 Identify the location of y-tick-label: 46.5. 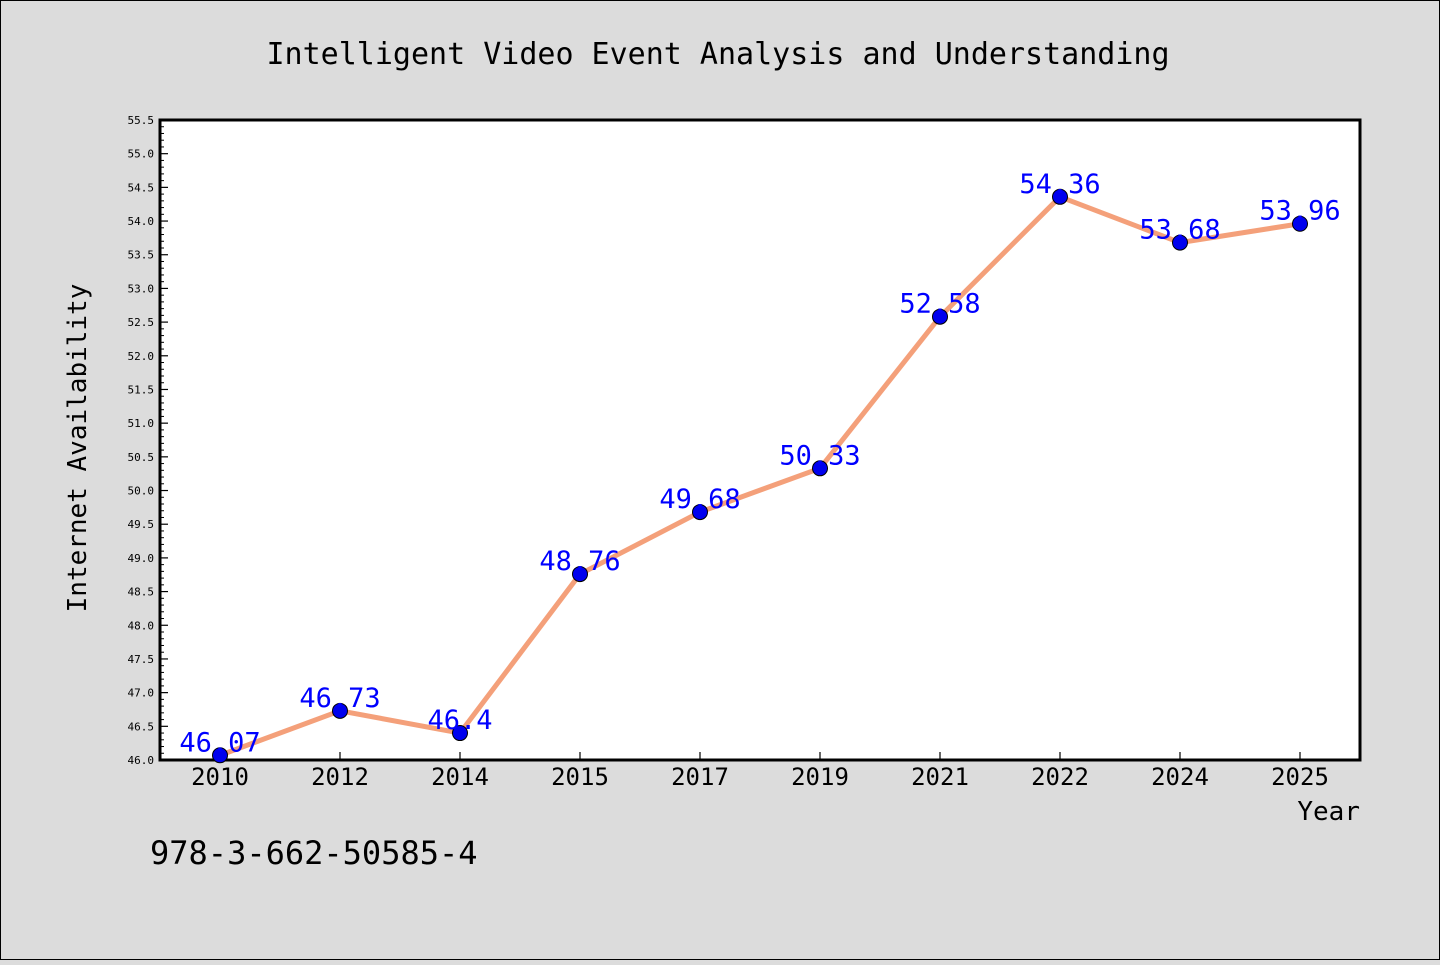
(141, 726).